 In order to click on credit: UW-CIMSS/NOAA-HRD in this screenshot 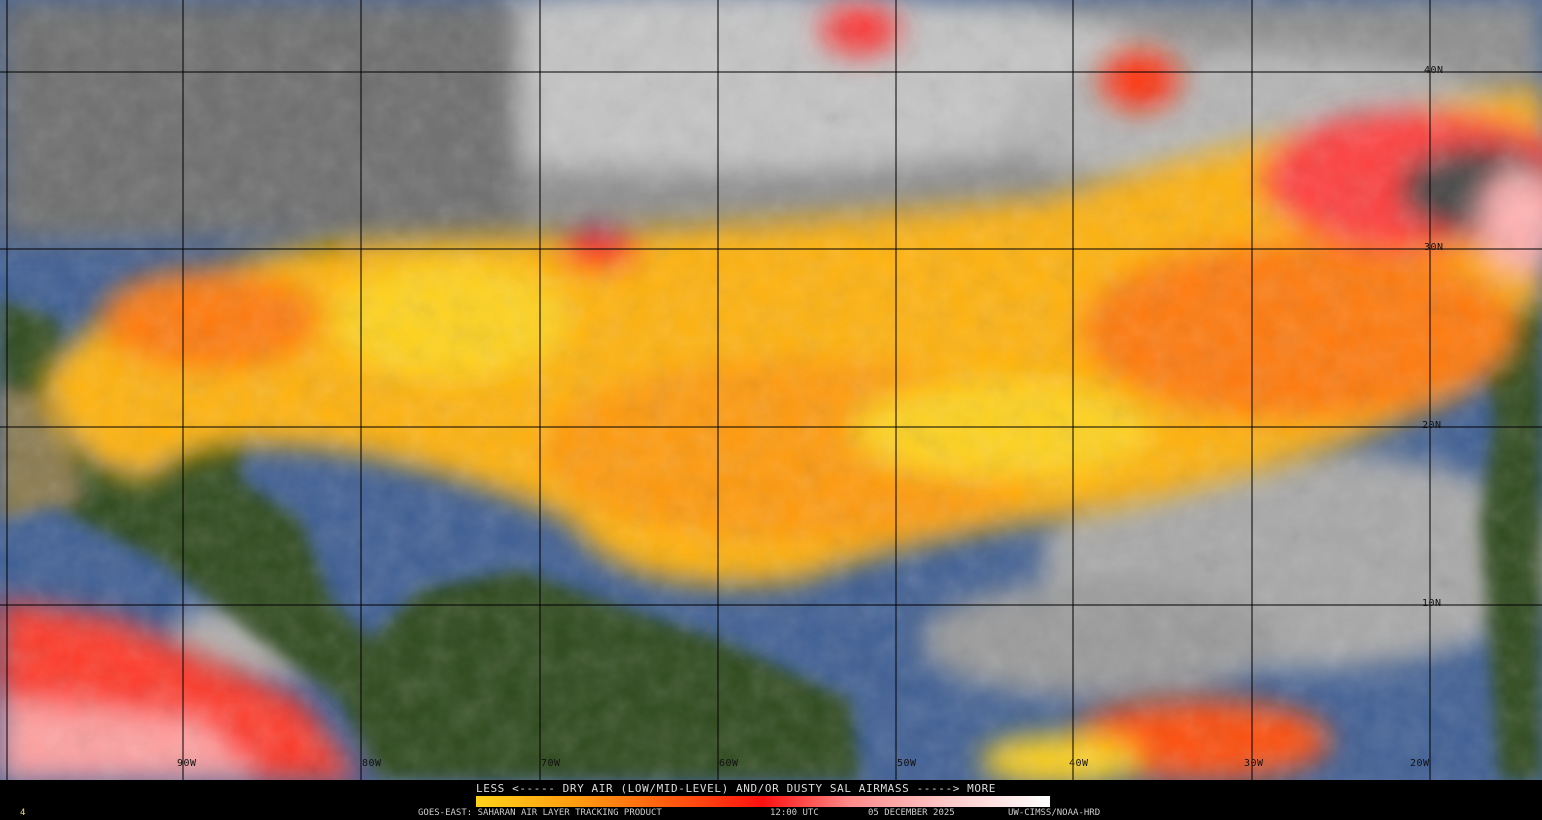, I will do `click(1054, 813)`.